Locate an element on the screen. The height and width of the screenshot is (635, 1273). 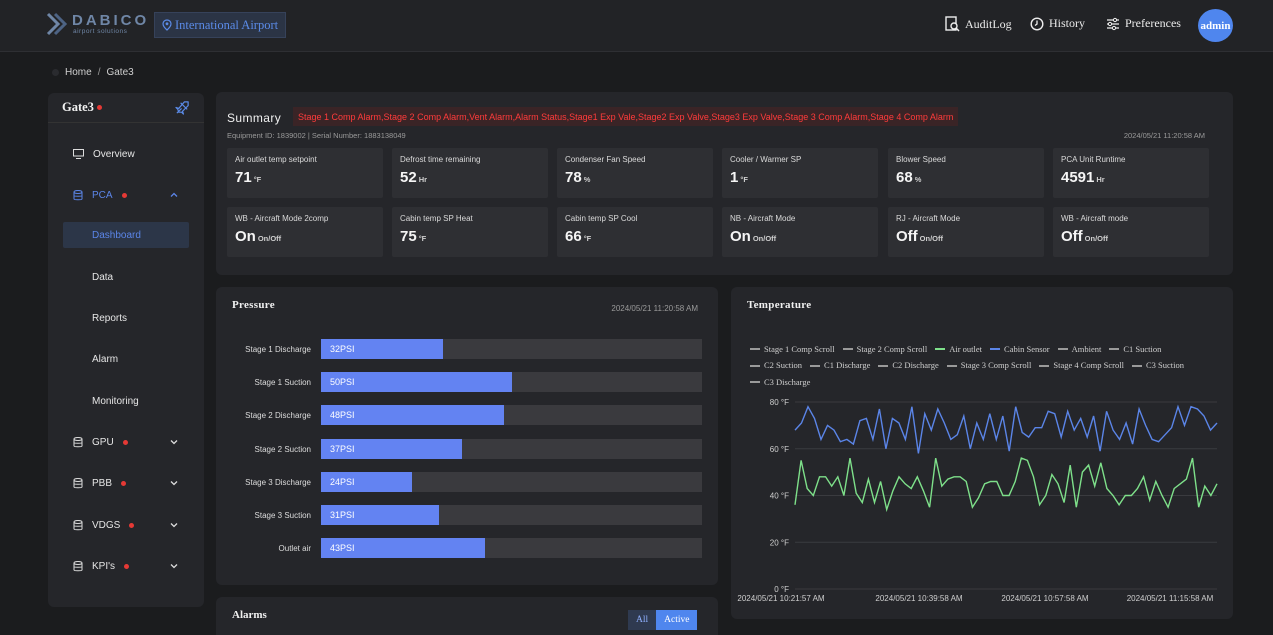
metric-label: Defrost time remaining is located at coordinates (440, 159).